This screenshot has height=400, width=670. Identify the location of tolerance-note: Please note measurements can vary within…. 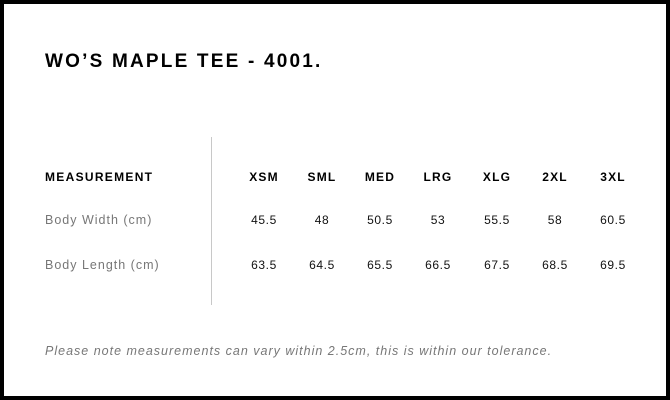
(299, 351).